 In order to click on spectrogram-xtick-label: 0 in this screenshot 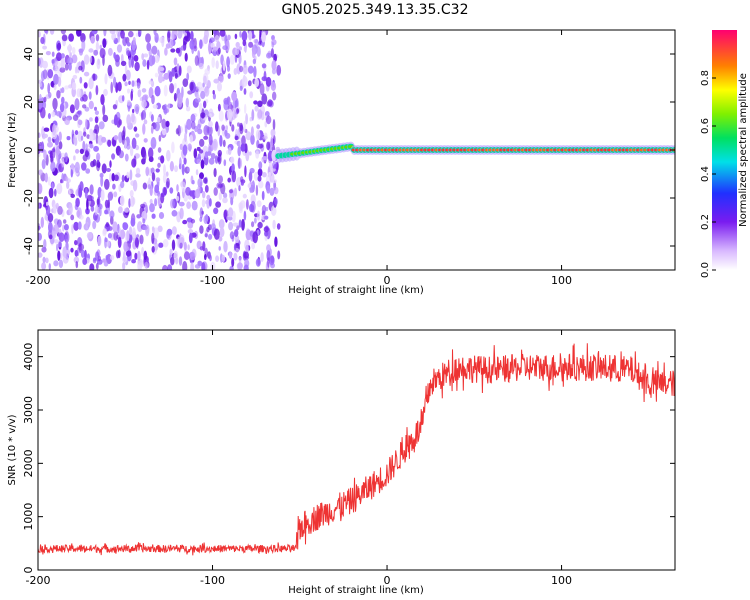, I will do `click(387, 280)`.